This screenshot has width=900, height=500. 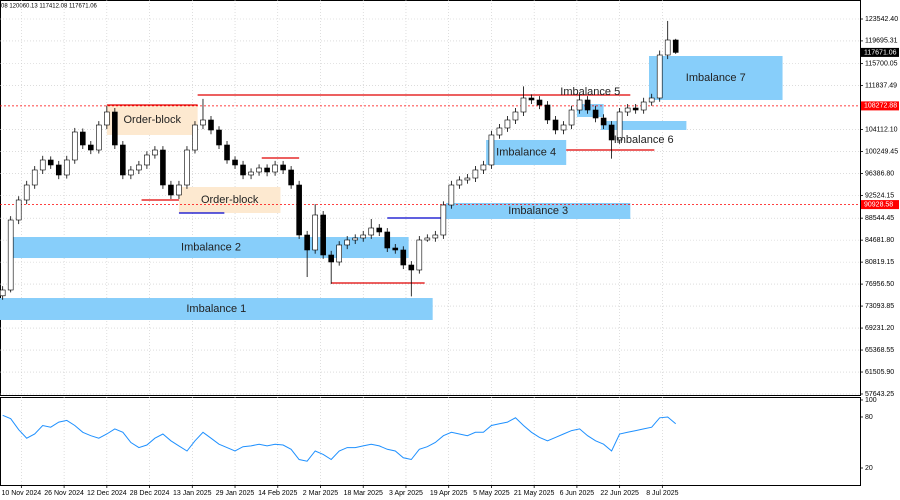 I want to click on y-tick-label: 69231.20, so click(x=879, y=328).